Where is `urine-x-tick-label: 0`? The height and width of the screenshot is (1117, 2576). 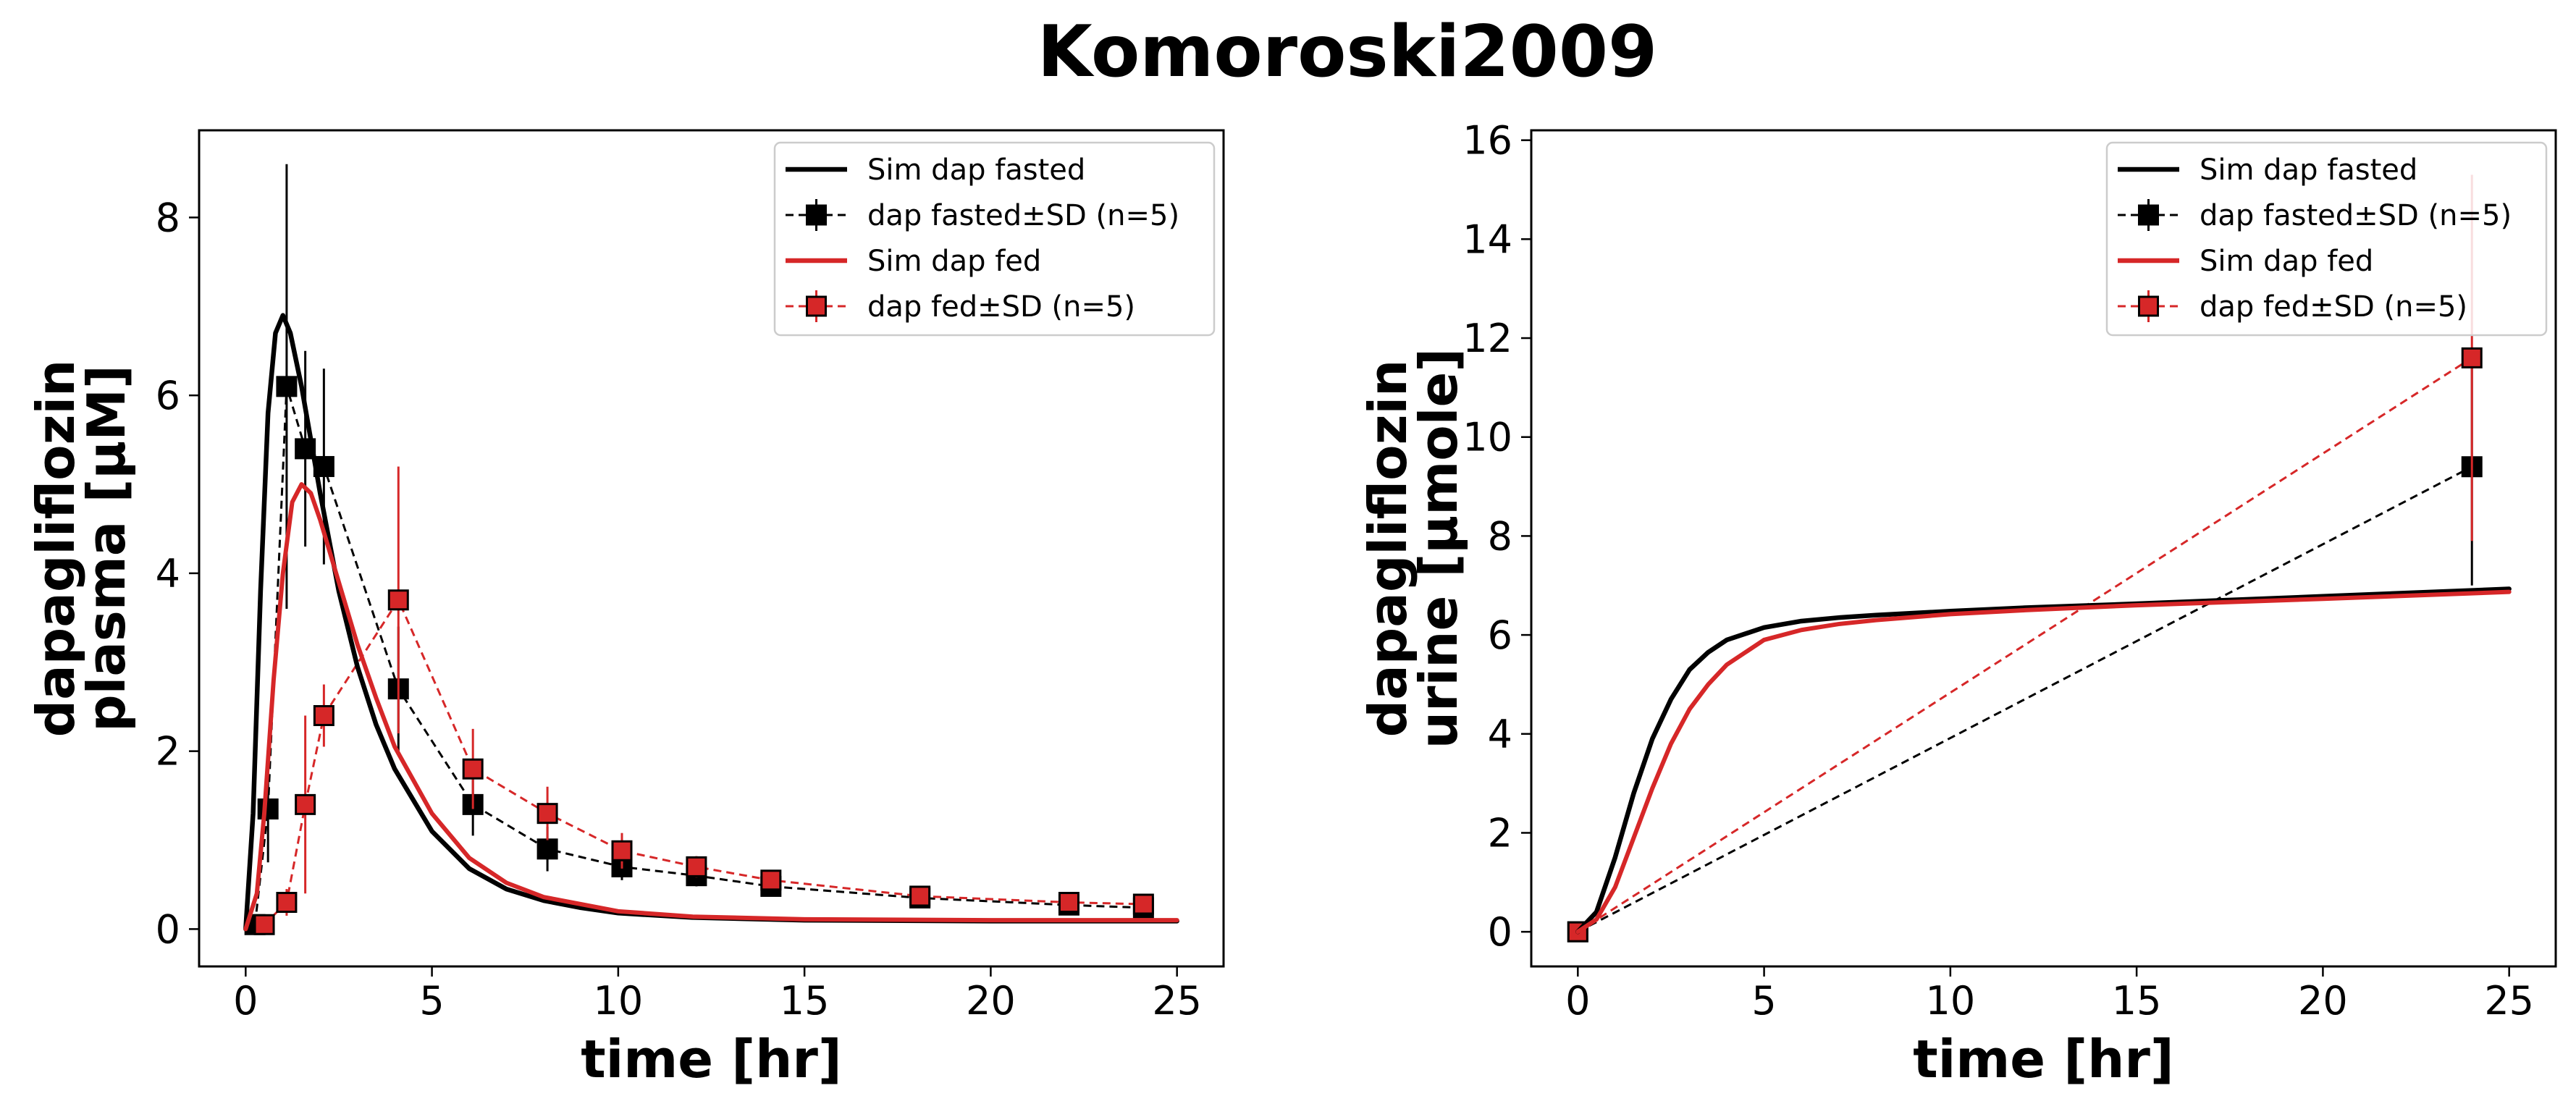
urine-x-tick-label: 0 is located at coordinates (1577, 1001).